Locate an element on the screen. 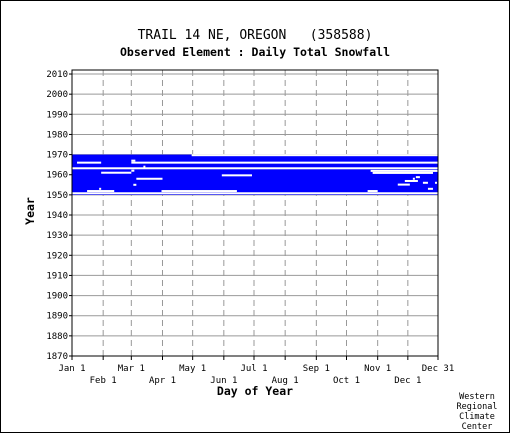 Image resolution: width=510 pixels, height=434 pixels. y-tick-label: 1990 is located at coordinates (57, 115).